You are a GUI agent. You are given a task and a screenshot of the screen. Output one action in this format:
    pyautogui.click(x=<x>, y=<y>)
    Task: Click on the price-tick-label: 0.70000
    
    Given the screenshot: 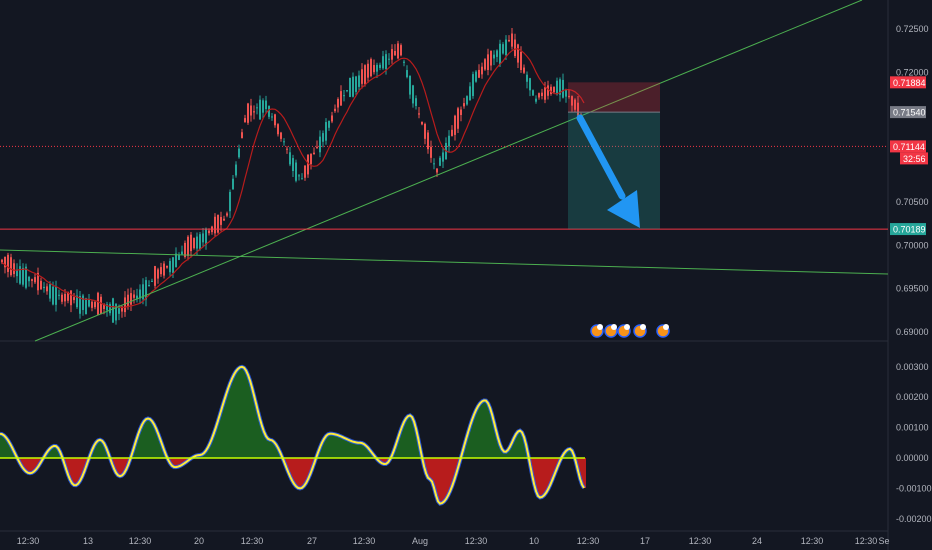 What is the action you would take?
    pyautogui.click(x=912, y=245)
    